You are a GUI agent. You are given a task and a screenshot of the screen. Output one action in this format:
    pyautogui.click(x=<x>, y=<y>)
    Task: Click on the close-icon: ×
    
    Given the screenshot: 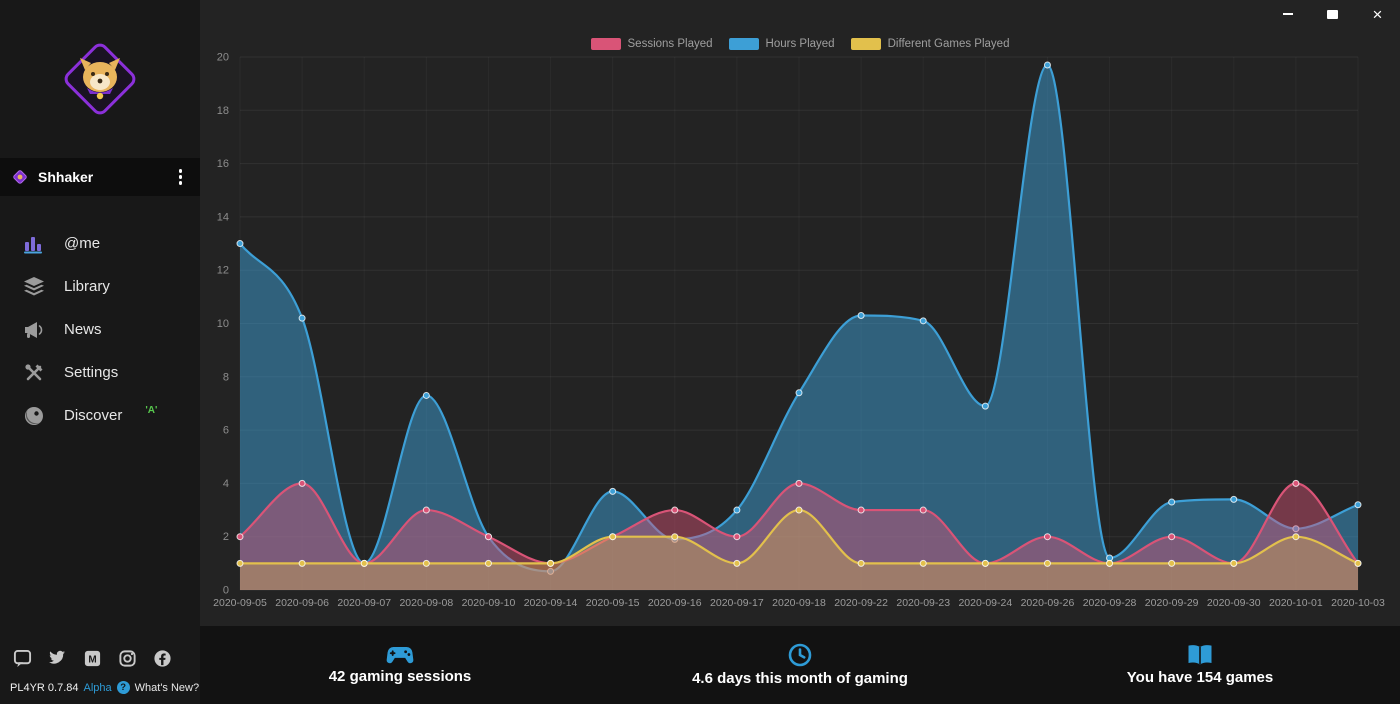 What is the action you would take?
    pyautogui.click(x=1377, y=14)
    